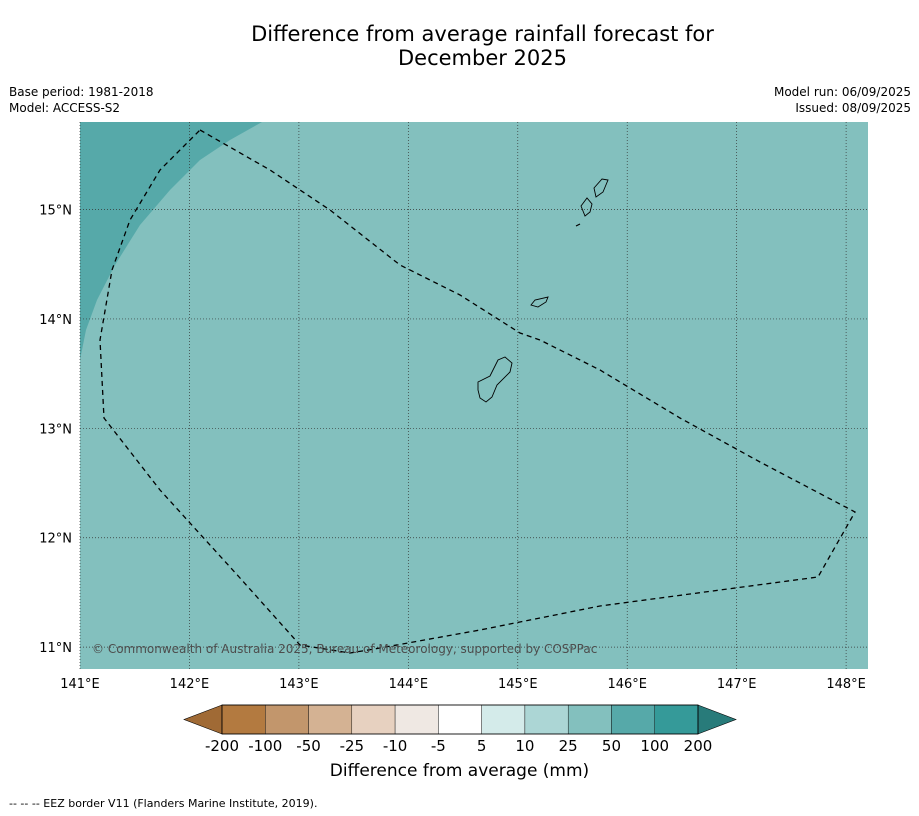 The height and width of the screenshot is (816, 919). I want to click on colorbar-tick-label: 5, so click(482, 746).